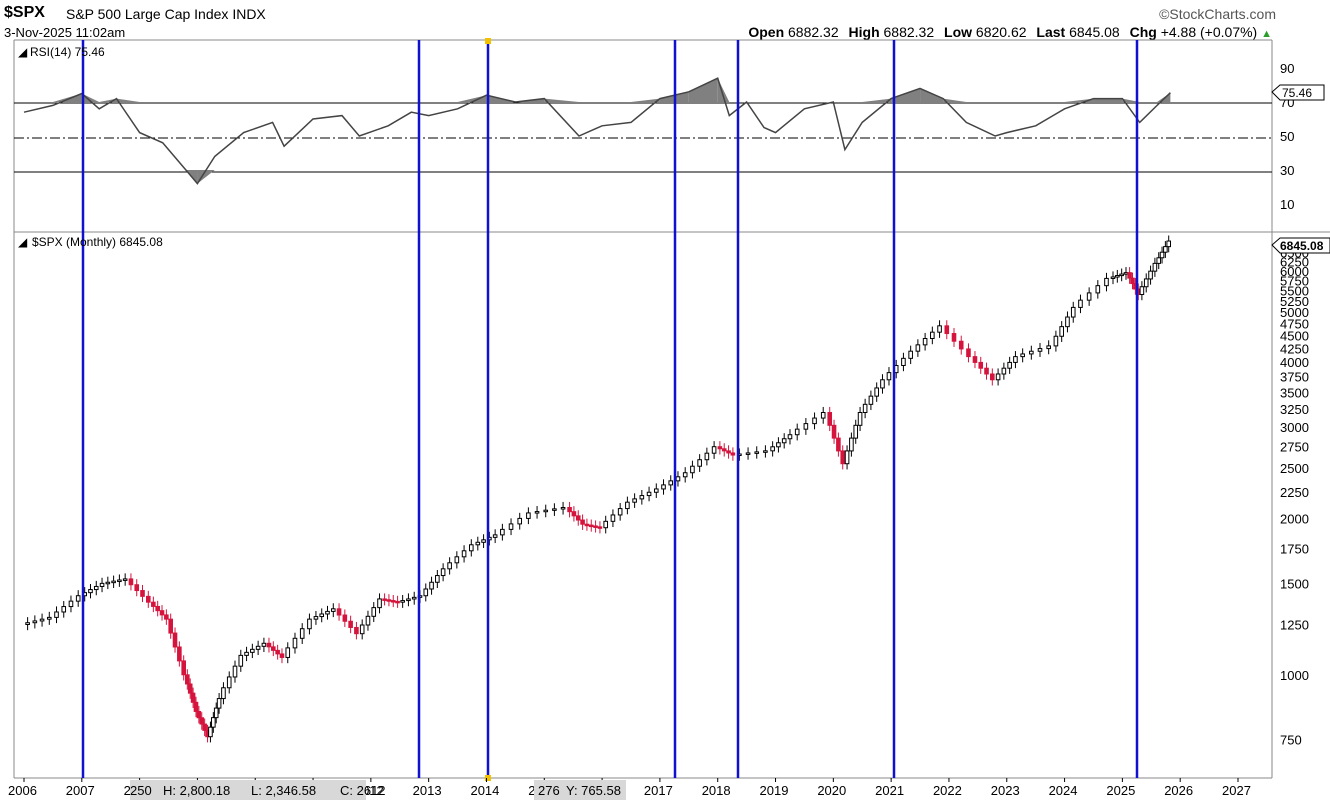 The width and height of the screenshot is (1330, 802). Describe the element at coordinates (1120, 790) in the screenshot. I see `x-tick-label: 2025` at that location.